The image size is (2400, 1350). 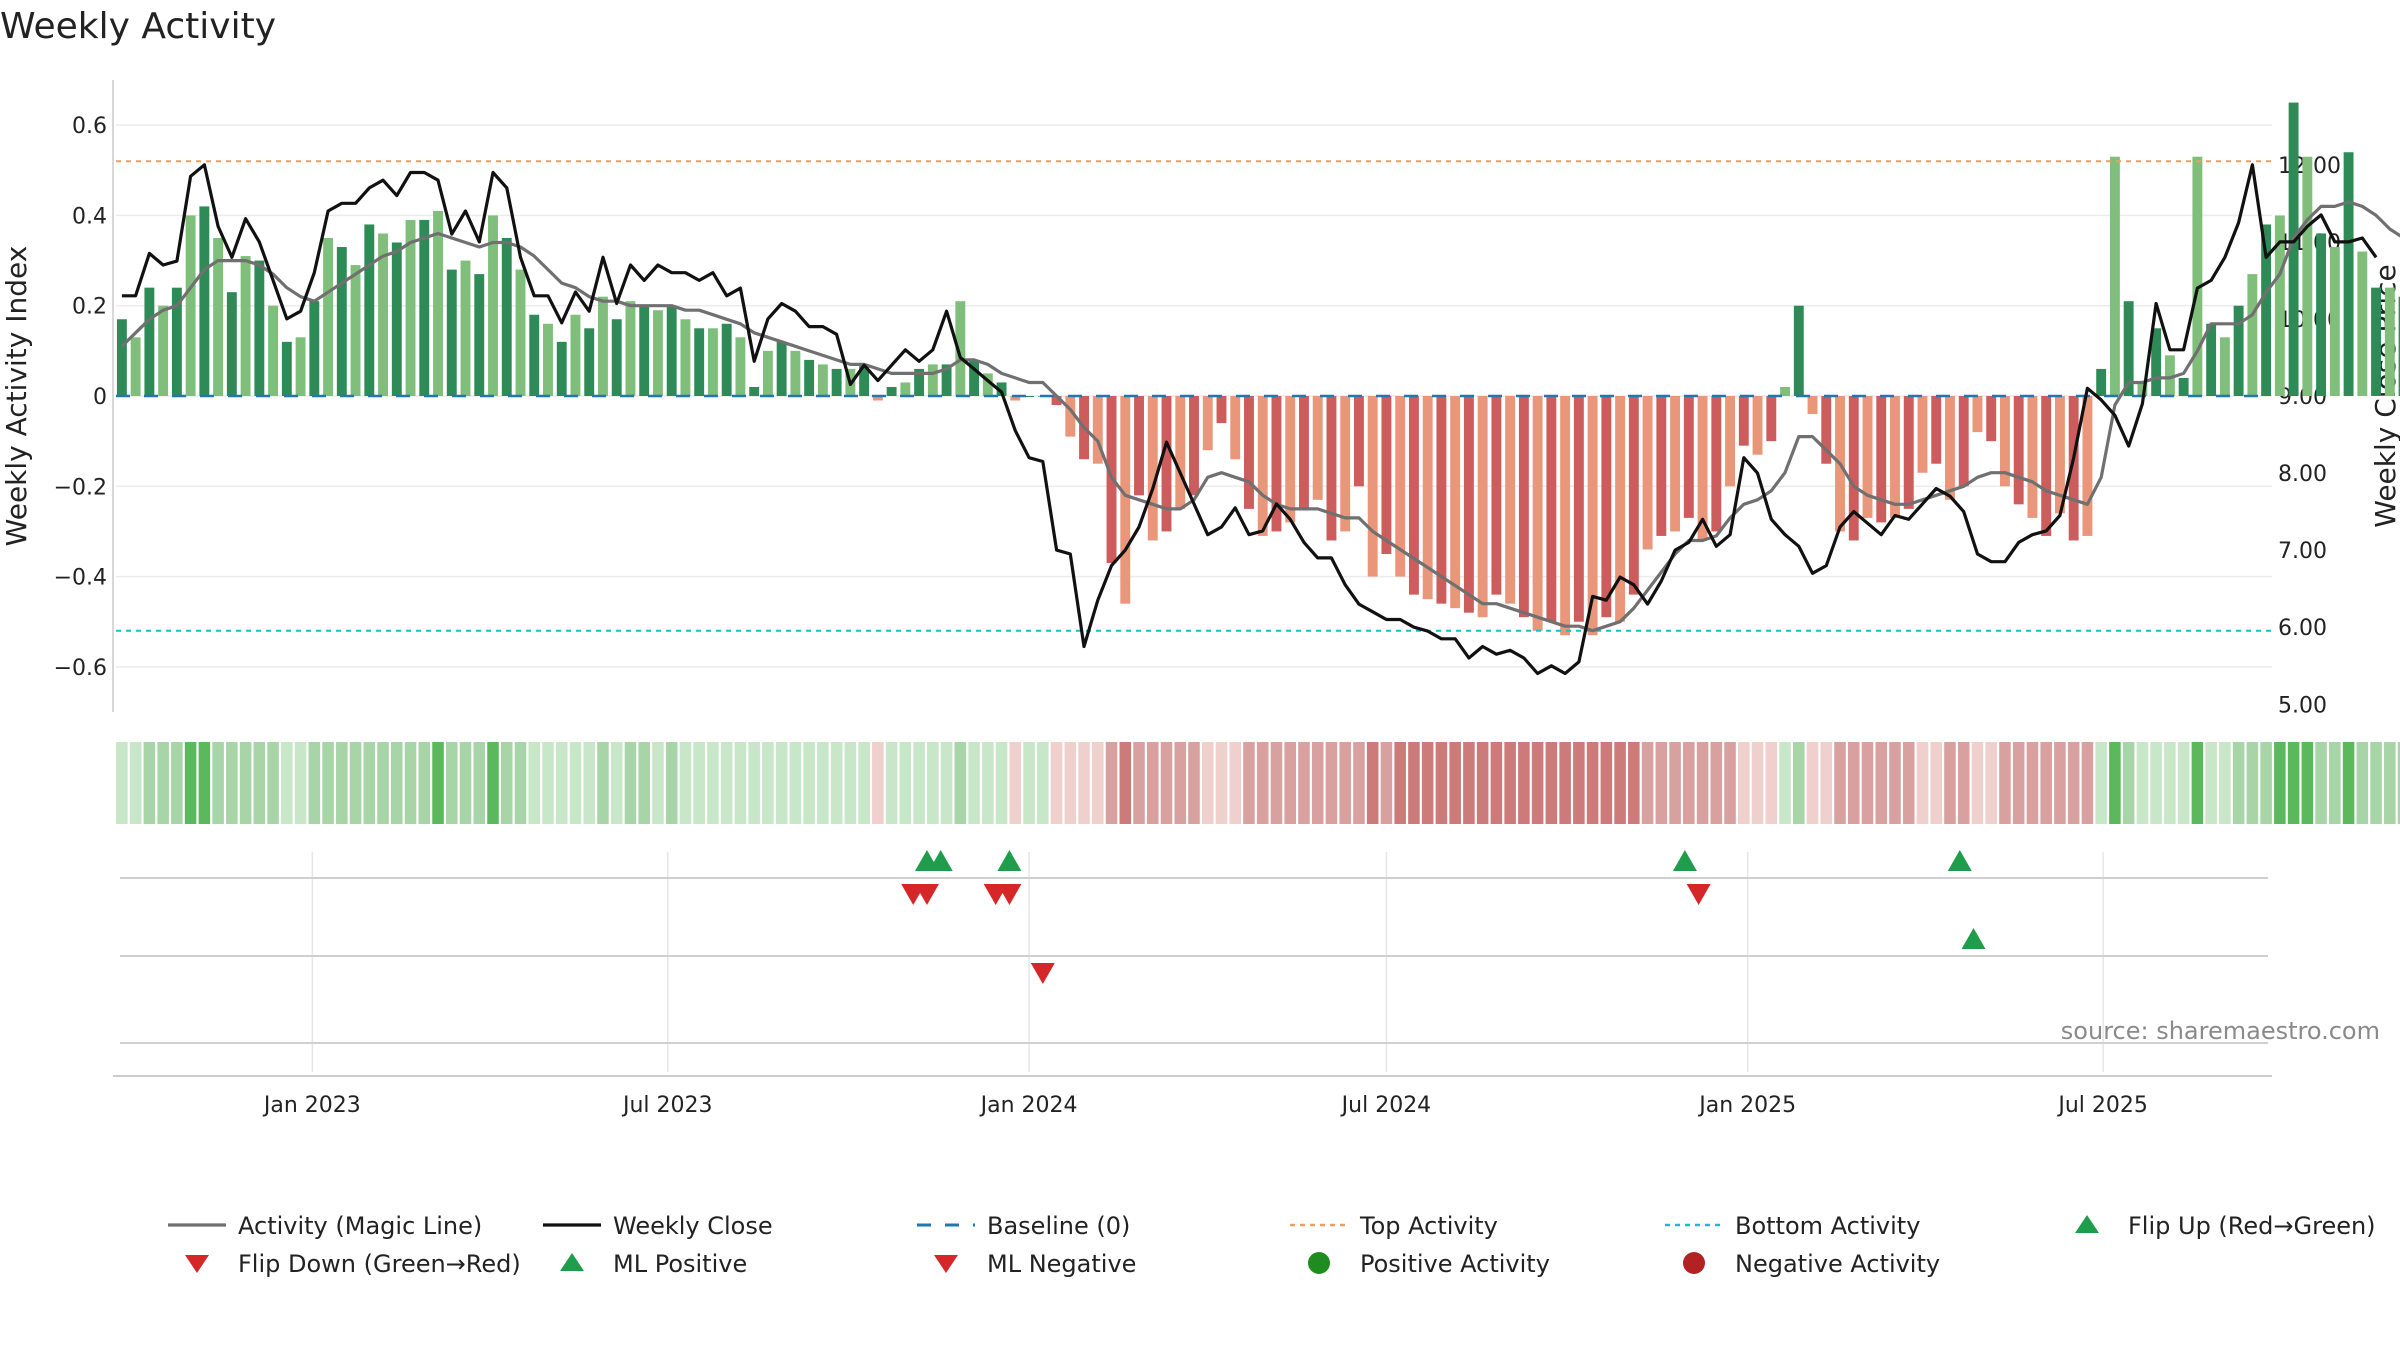 What do you see at coordinates (360, 1226) in the screenshot?
I see `legend-label: Activity (Magic Line)` at bounding box center [360, 1226].